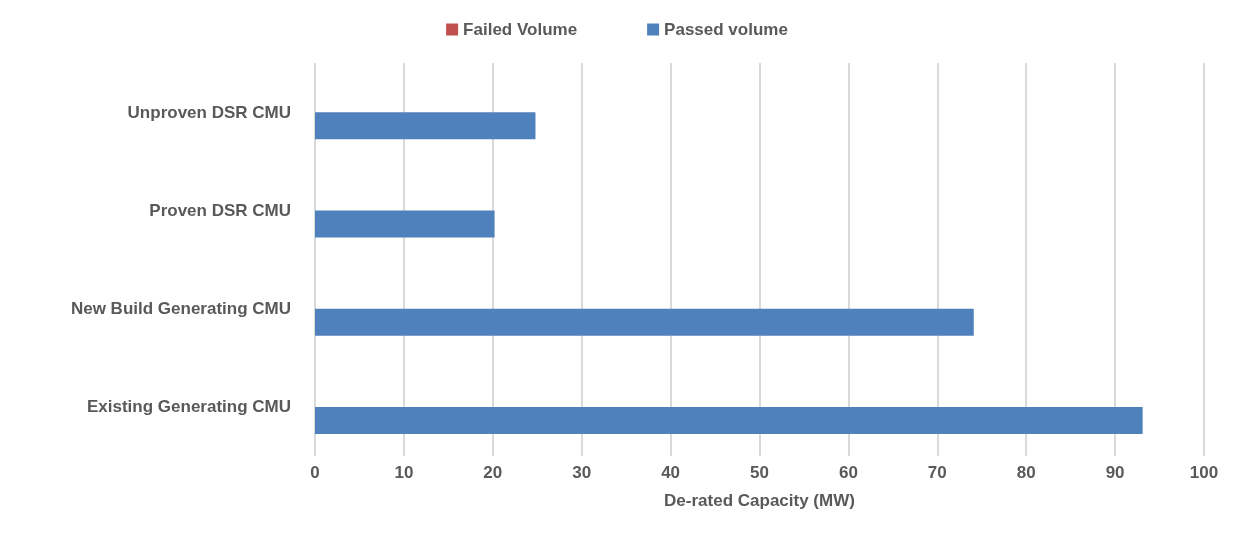 The width and height of the screenshot is (1234, 552). Describe the element at coordinates (582, 472) in the screenshot. I see `x-tick-label: 30` at that location.